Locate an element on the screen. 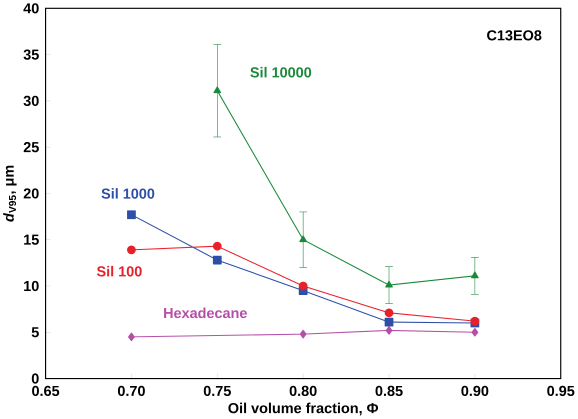 This screenshot has height=419, width=578. x-tick-label: 0.75 is located at coordinates (217, 391).